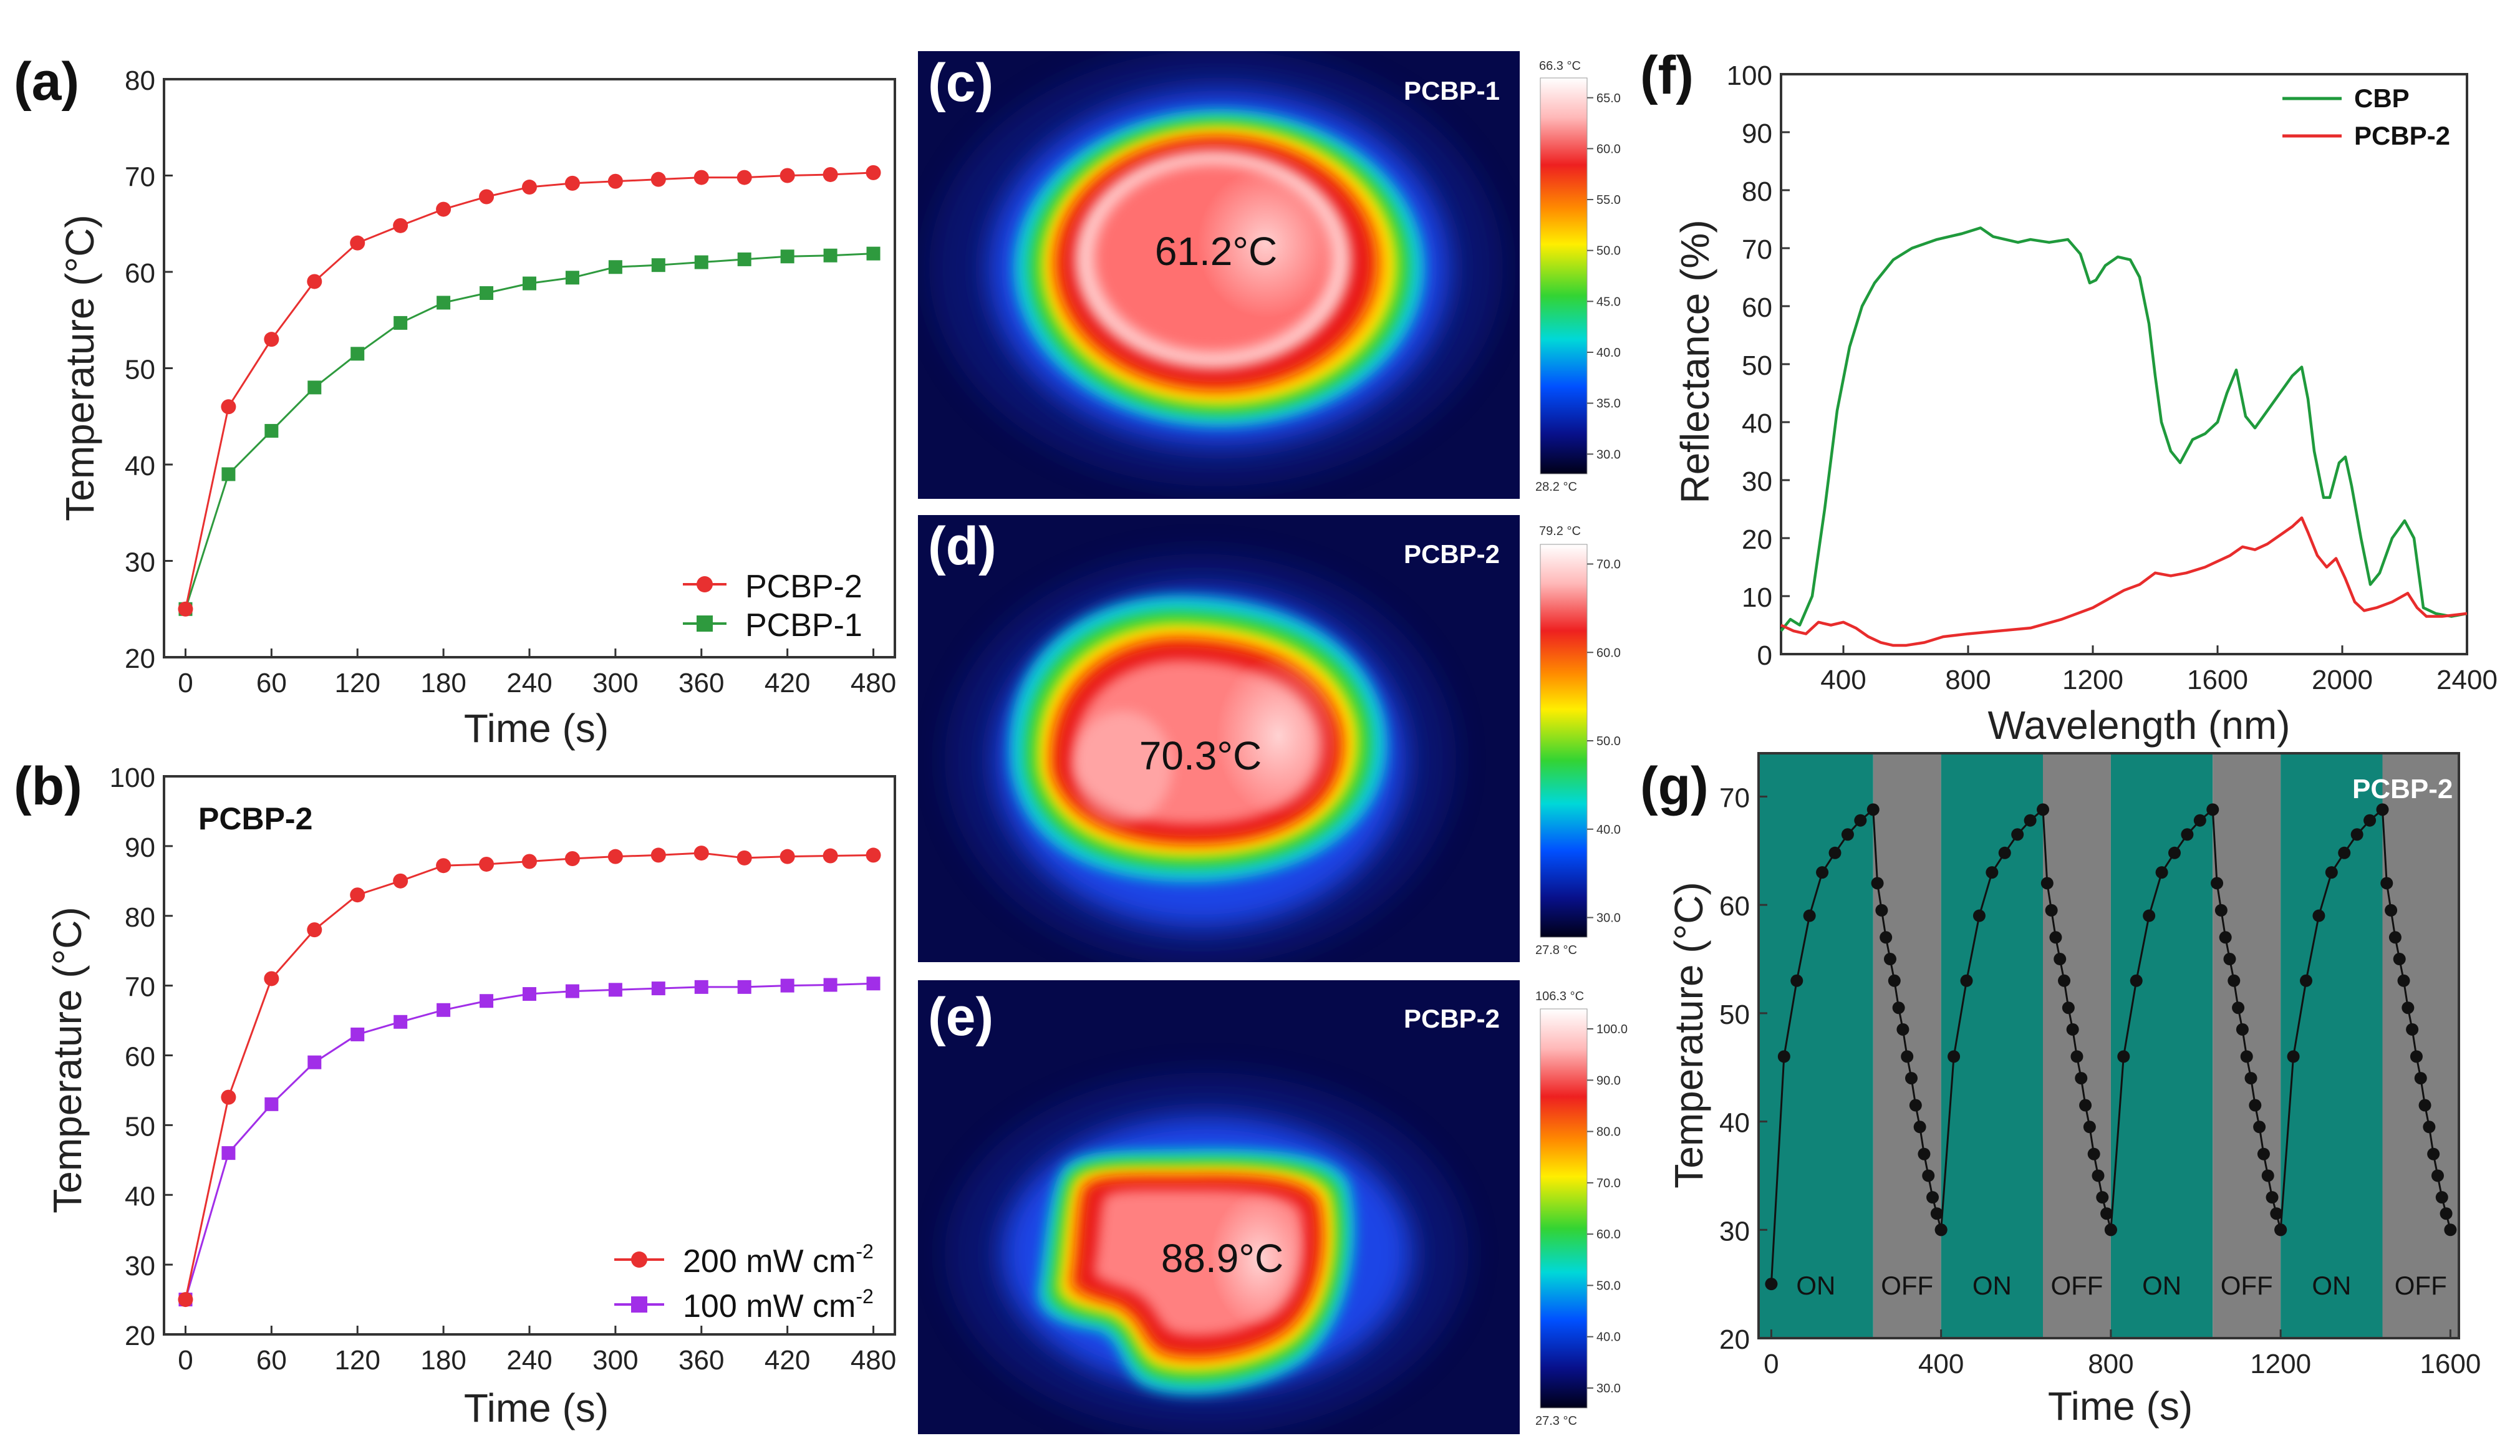 The image size is (2520, 1456). What do you see at coordinates (779, 1260) in the screenshot?
I see `legend-label-200mw: 200 mW cm-2` at bounding box center [779, 1260].